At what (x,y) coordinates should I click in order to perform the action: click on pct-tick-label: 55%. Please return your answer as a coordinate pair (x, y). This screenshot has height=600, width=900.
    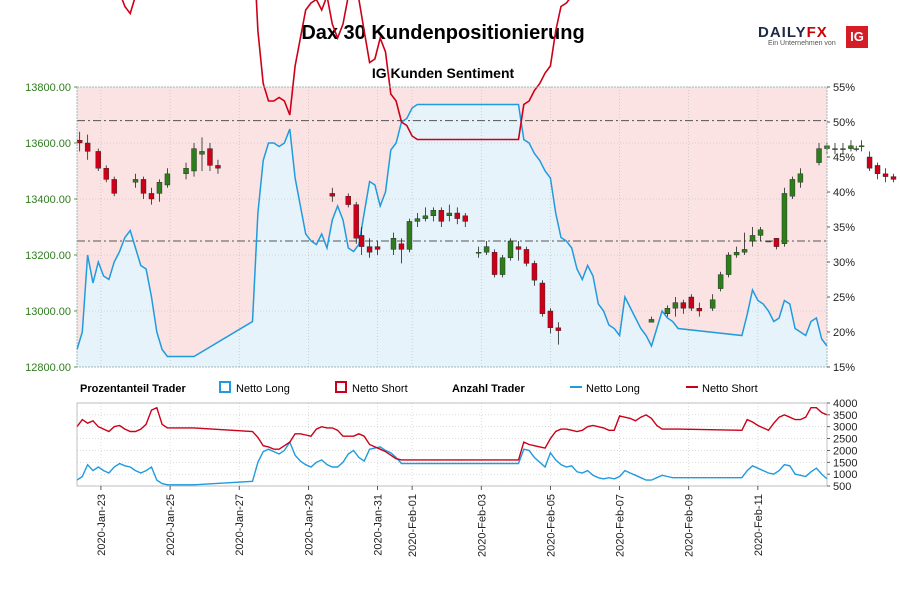
    Looking at the image, I should click on (844, 88).